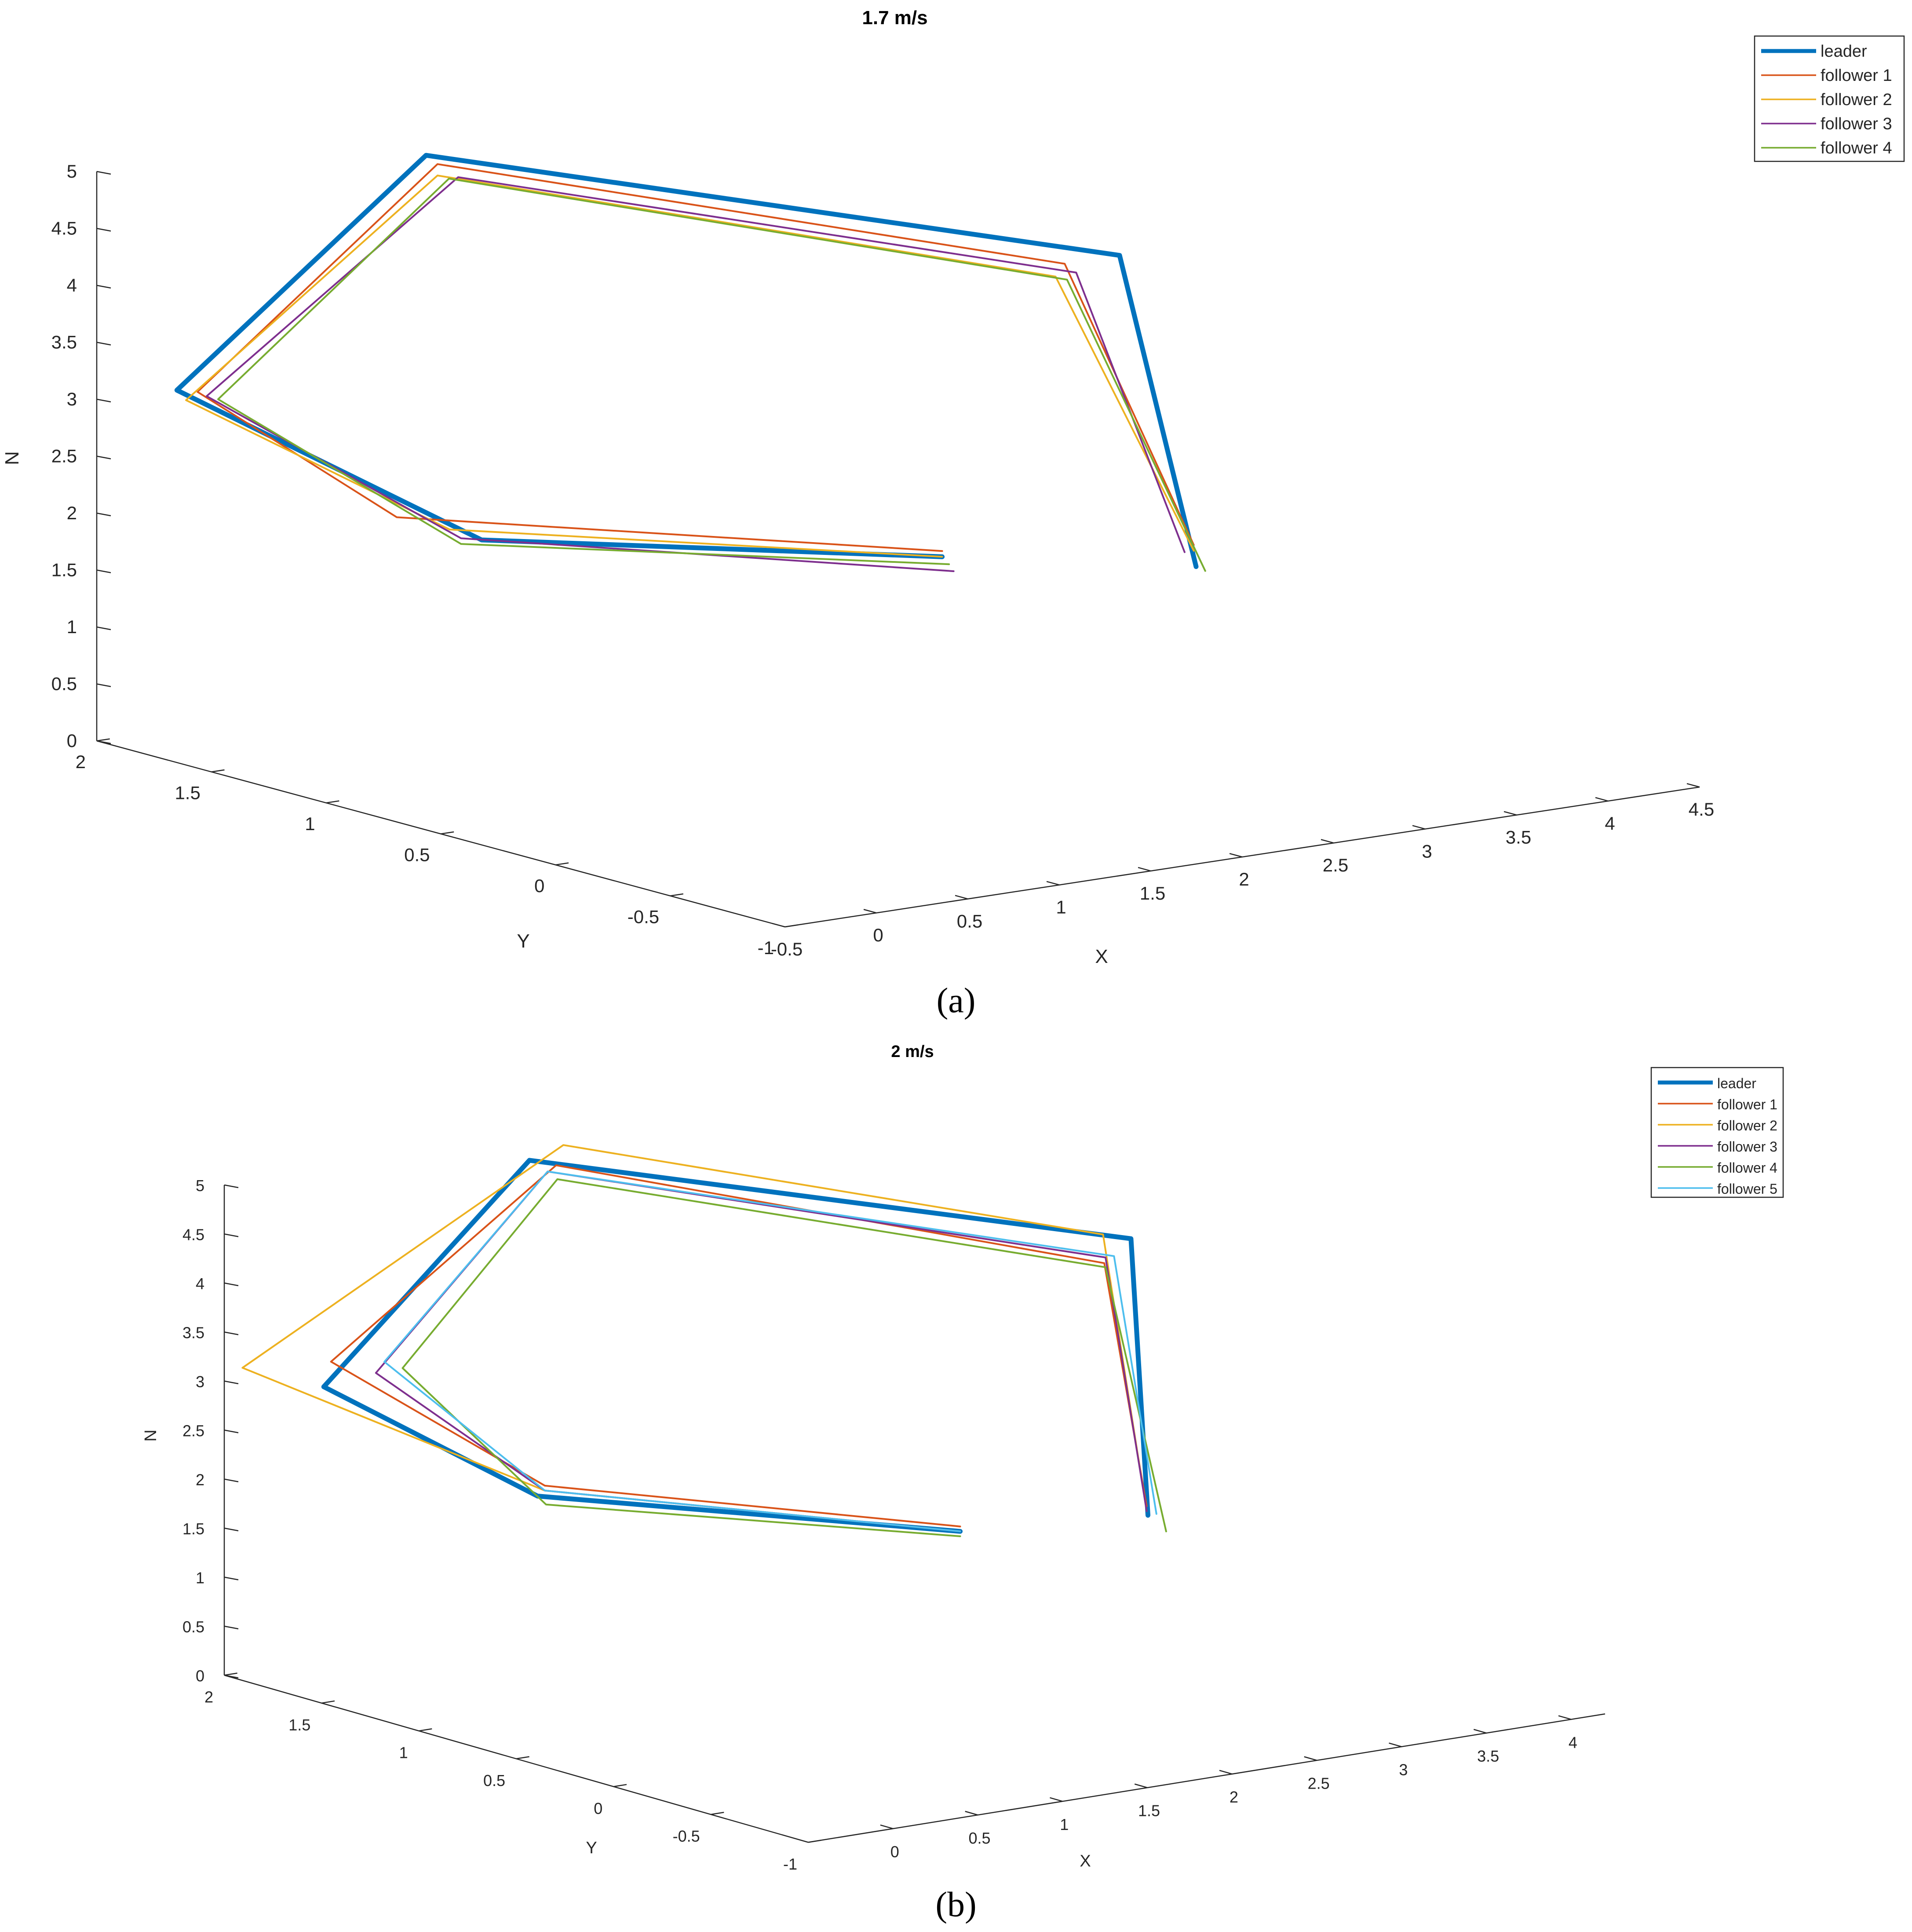  I want to click on y-tick-label: 0, so click(598, 1808).